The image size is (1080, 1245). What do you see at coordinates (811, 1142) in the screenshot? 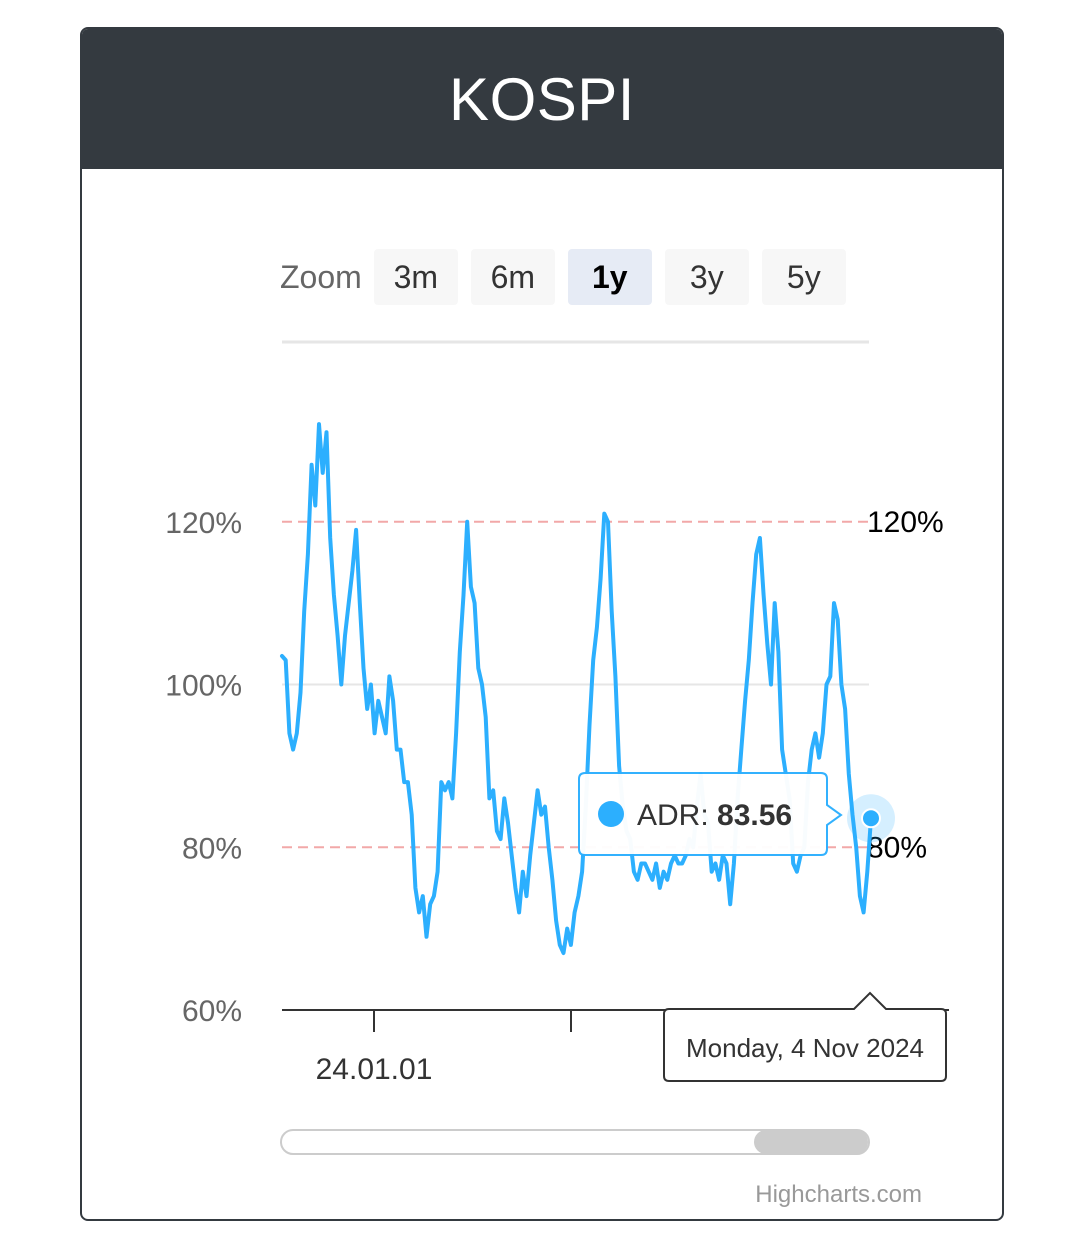
I see `scrollbar-thumb` at bounding box center [811, 1142].